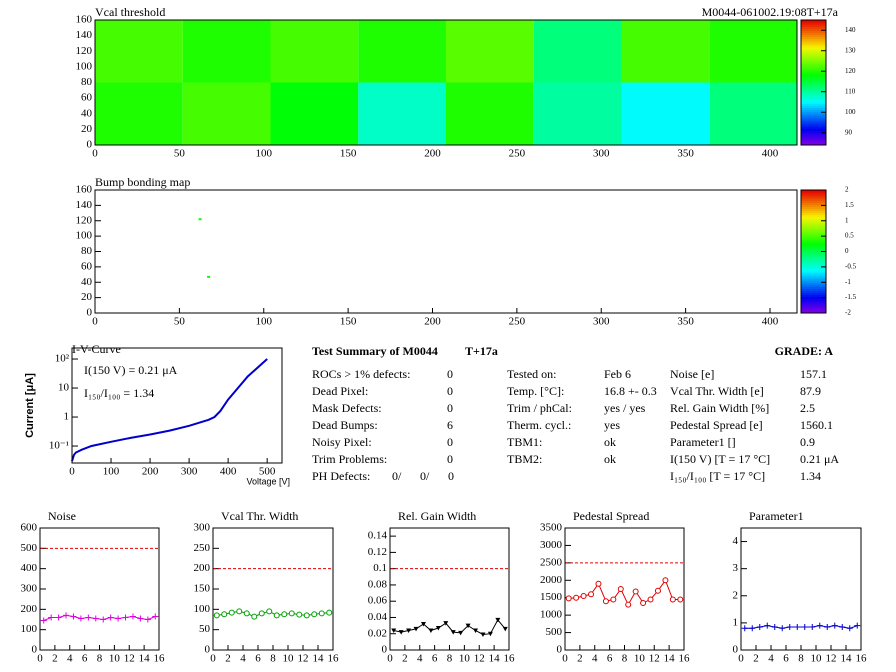  I want to click on chart-title: Vcal Thr. Width, so click(259, 516).